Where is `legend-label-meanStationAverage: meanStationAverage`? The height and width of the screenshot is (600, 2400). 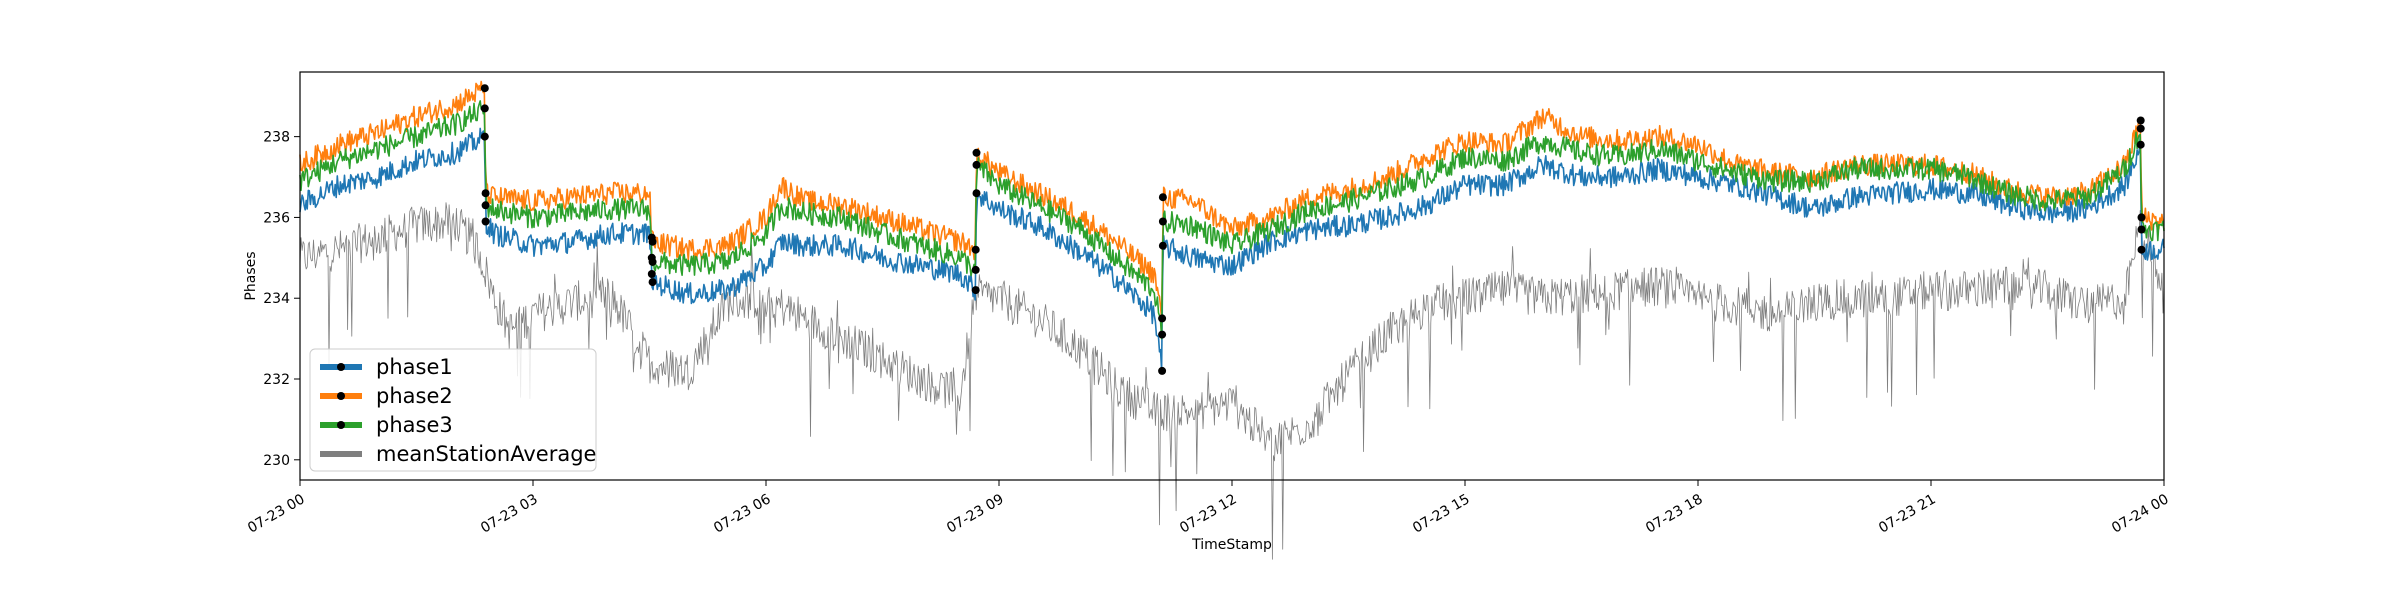 legend-label-meanStationAverage: meanStationAverage is located at coordinates (486, 454).